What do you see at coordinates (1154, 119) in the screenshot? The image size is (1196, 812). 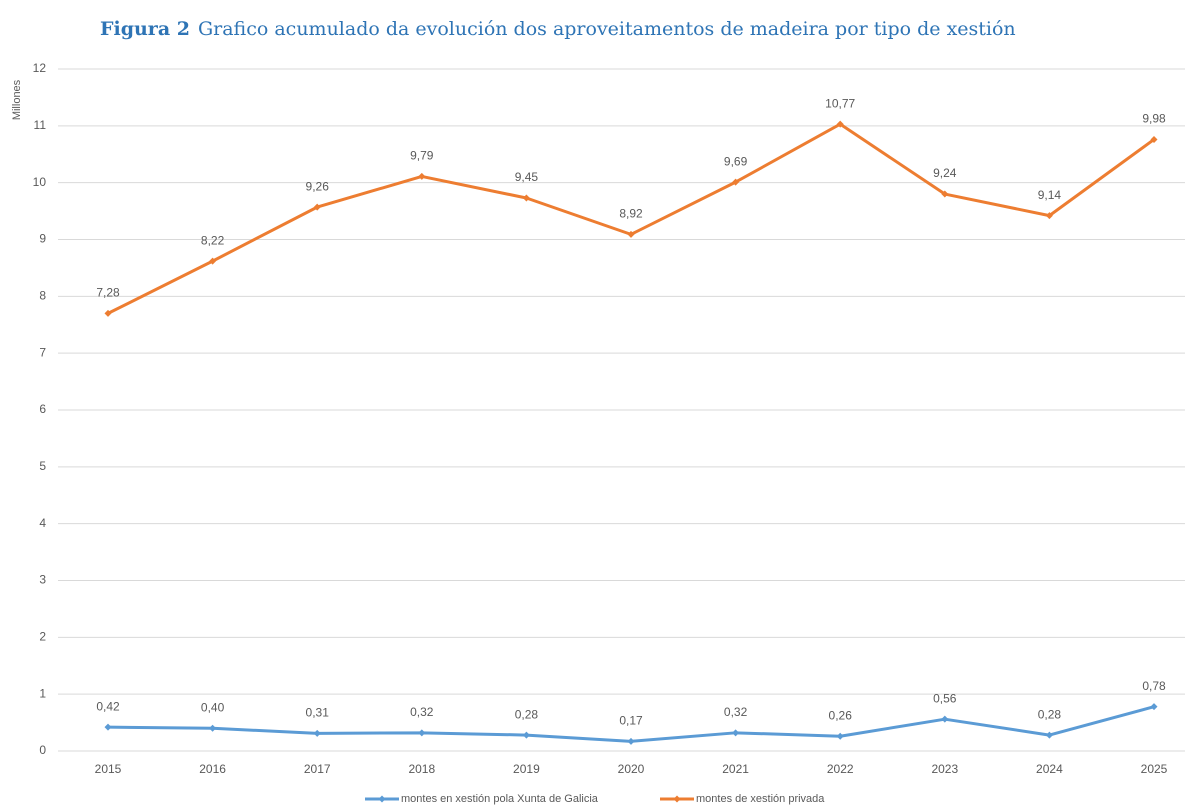 I see `data-label: 9,98` at bounding box center [1154, 119].